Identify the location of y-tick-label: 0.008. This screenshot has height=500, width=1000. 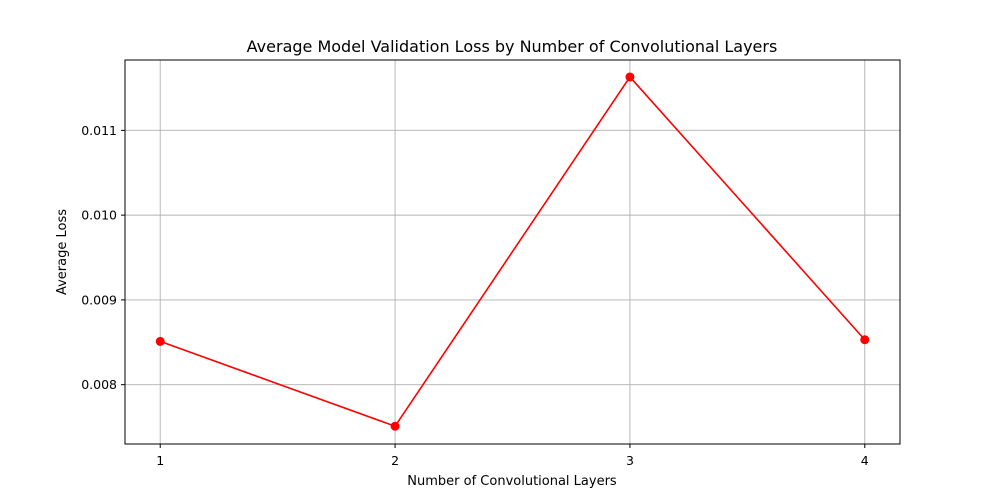
(99, 384).